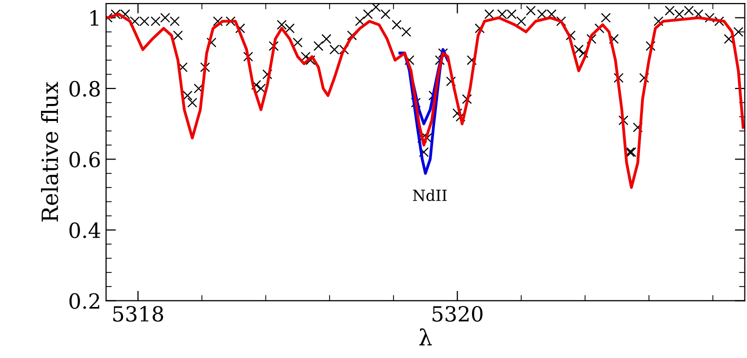 The height and width of the screenshot is (358, 747). I want to click on annotation: NdII, so click(430, 195).